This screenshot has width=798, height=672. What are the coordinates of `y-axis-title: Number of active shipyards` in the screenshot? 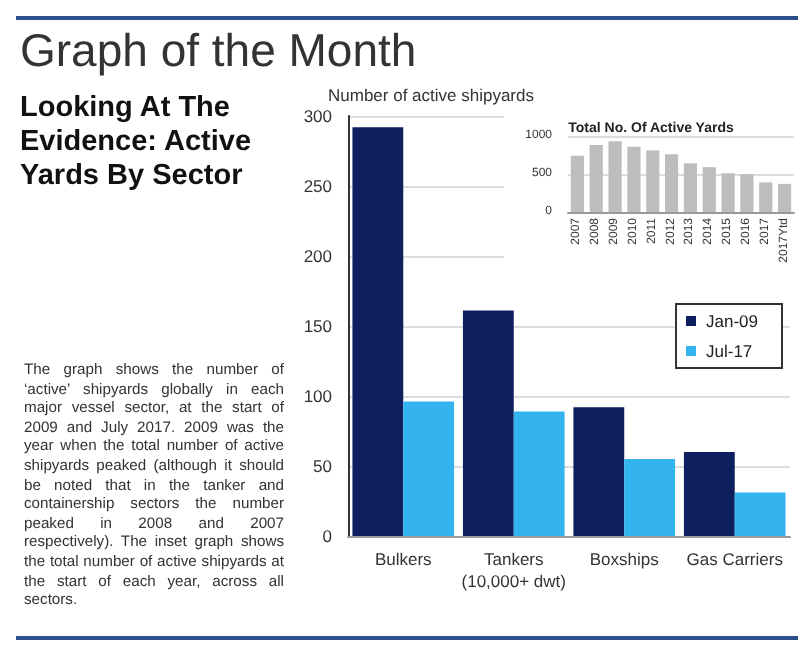 It's located at (431, 95).